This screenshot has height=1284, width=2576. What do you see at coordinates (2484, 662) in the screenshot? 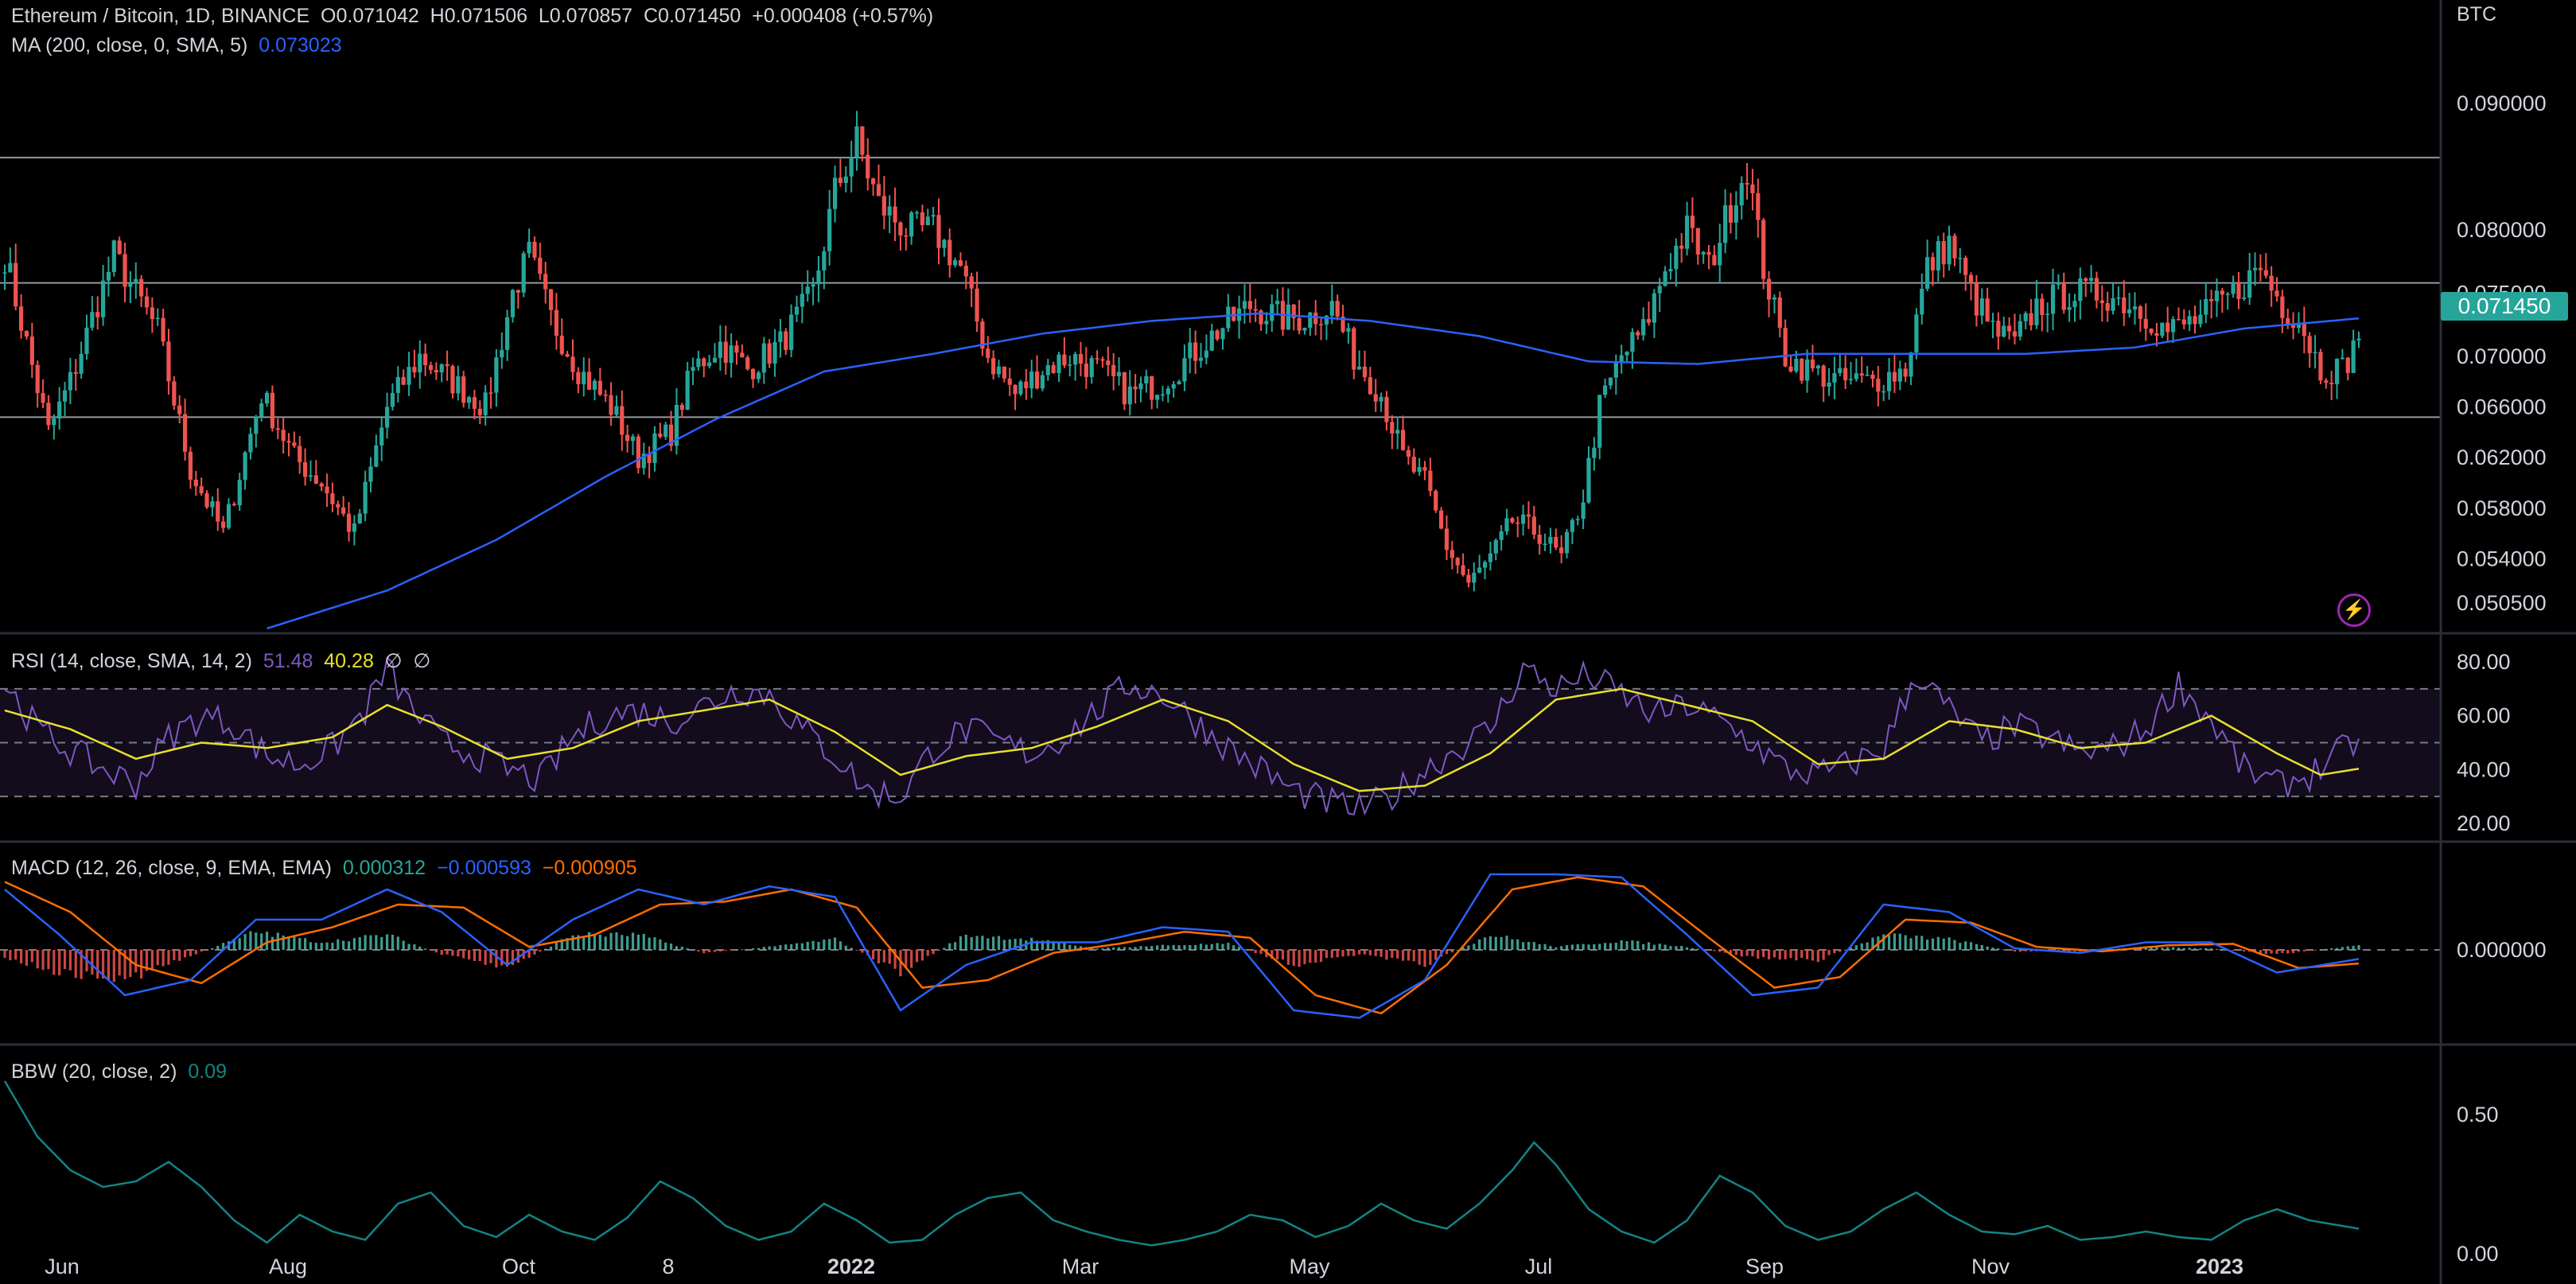
I see `rsi-tick-label: 80.00` at bounding box center [2484, 662].